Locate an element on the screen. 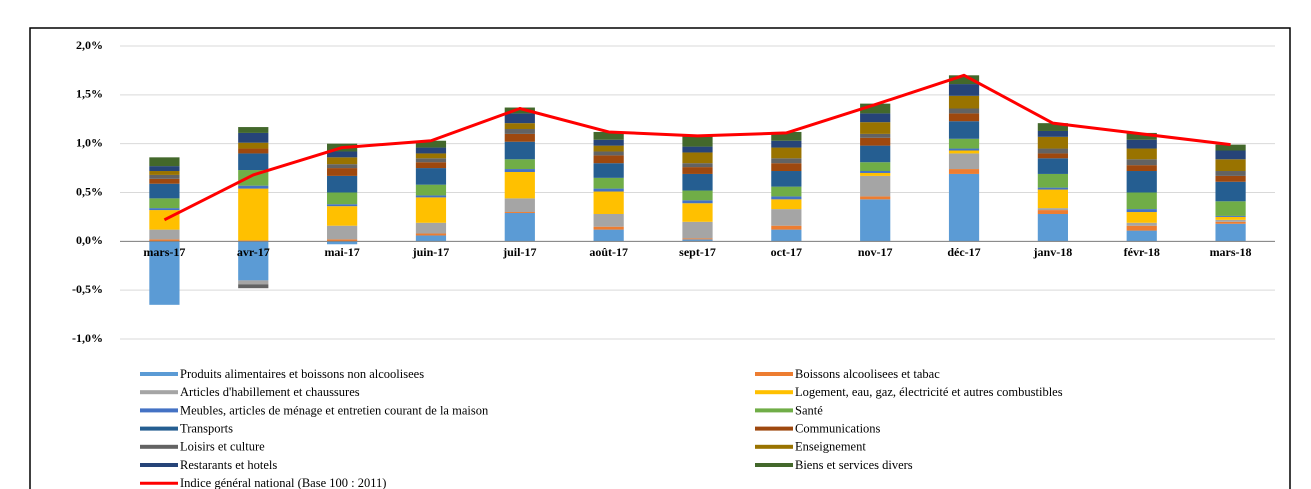  y-tick-label: -1,0% is located at coordinates (87, 338).